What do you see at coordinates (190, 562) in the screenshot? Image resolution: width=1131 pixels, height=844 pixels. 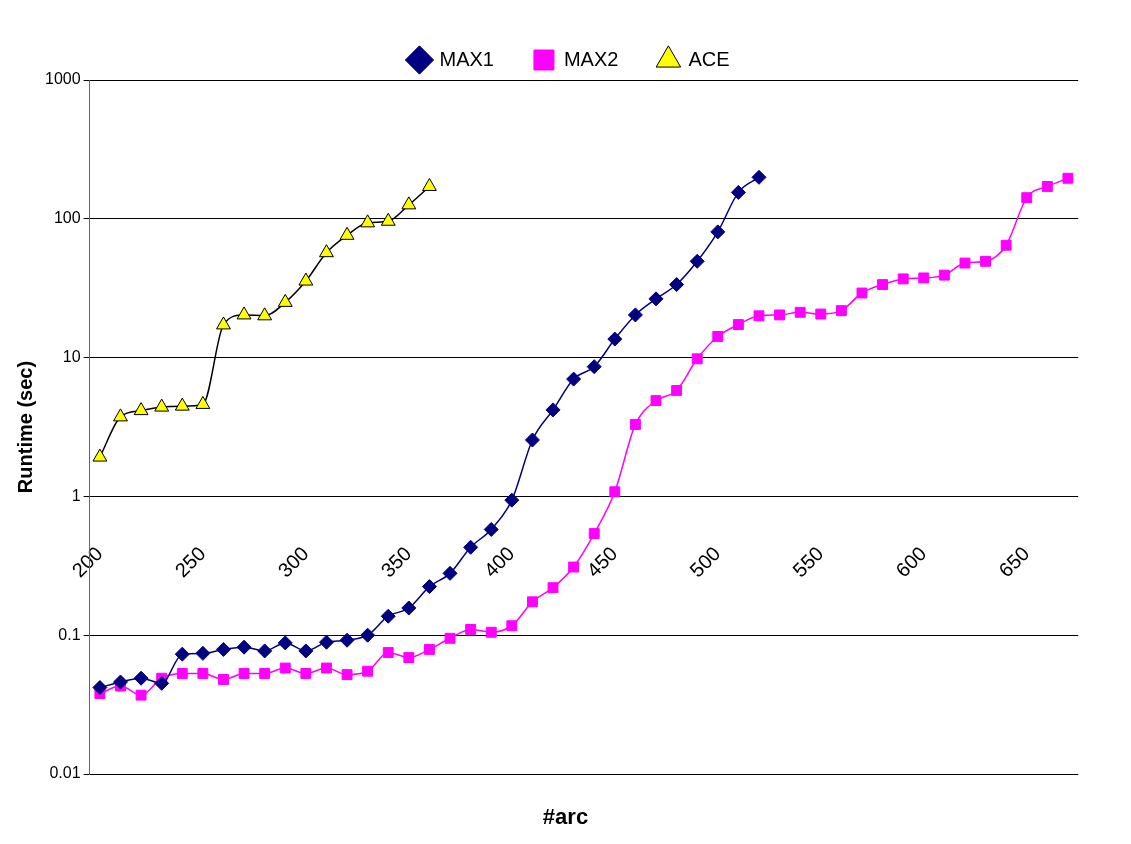 I see `x-tick-label: 250` at bounding box center [190, 562].